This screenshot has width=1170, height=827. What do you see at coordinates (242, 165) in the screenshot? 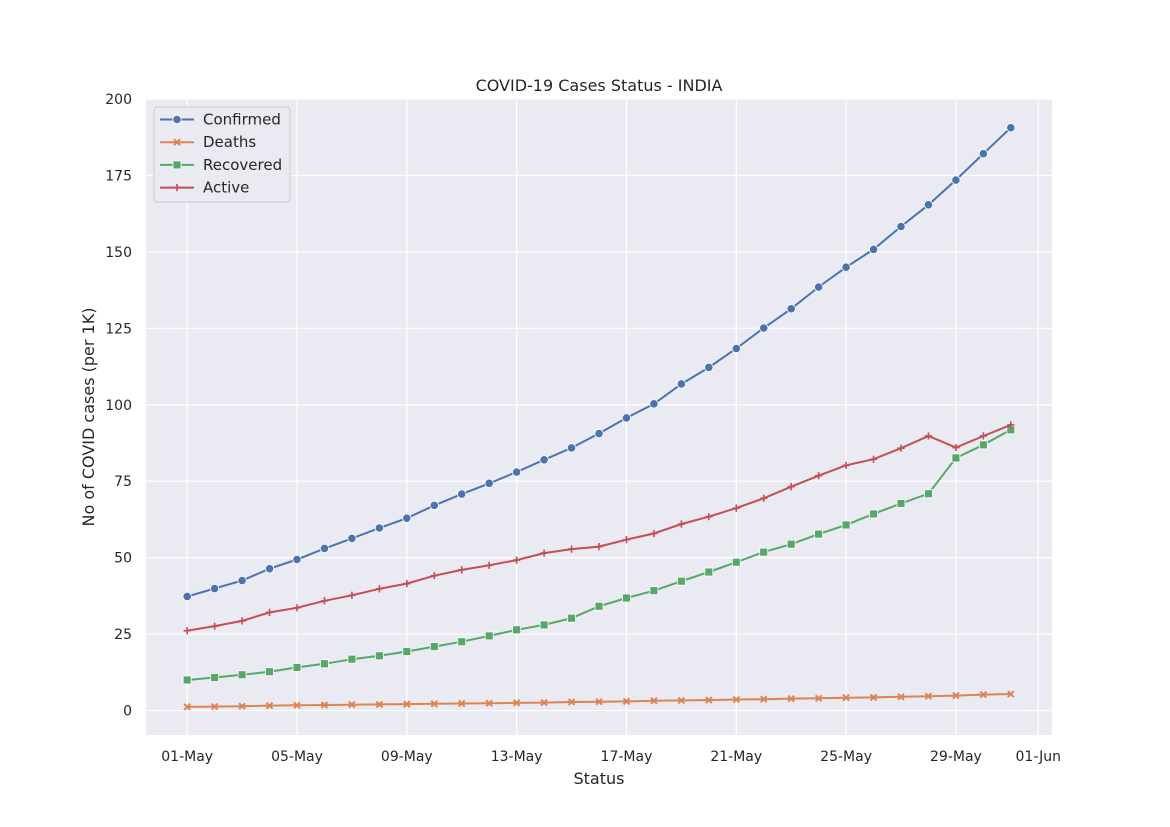
I see `legend-label-recovered: Recovered` at bounding box center [242, 165].